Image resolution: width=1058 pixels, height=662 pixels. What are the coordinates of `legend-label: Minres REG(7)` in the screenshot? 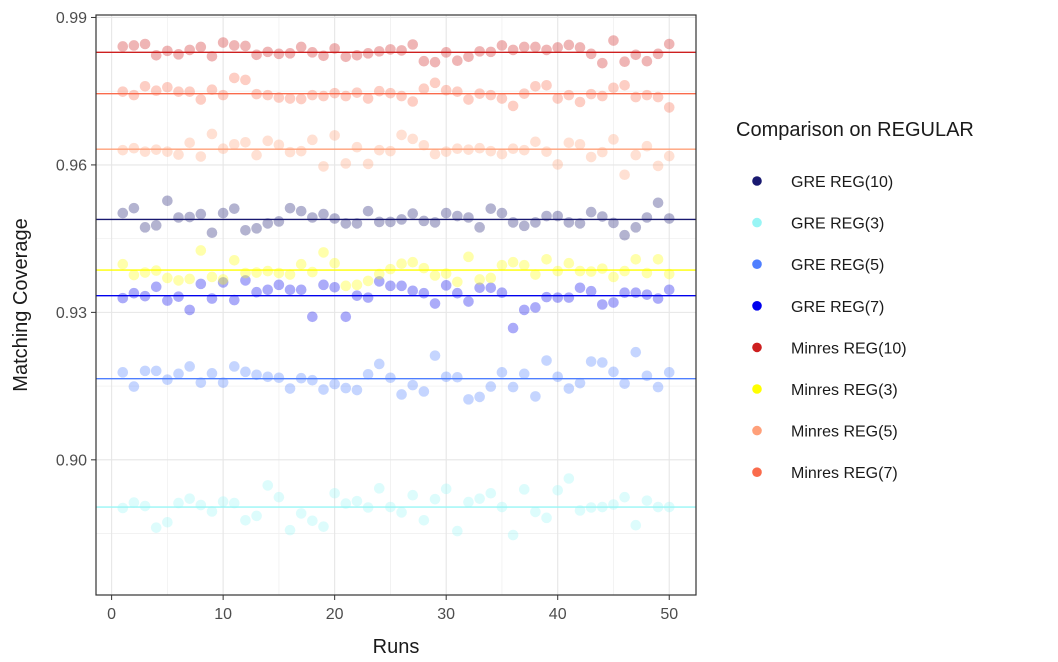 It's located at (844, 473).